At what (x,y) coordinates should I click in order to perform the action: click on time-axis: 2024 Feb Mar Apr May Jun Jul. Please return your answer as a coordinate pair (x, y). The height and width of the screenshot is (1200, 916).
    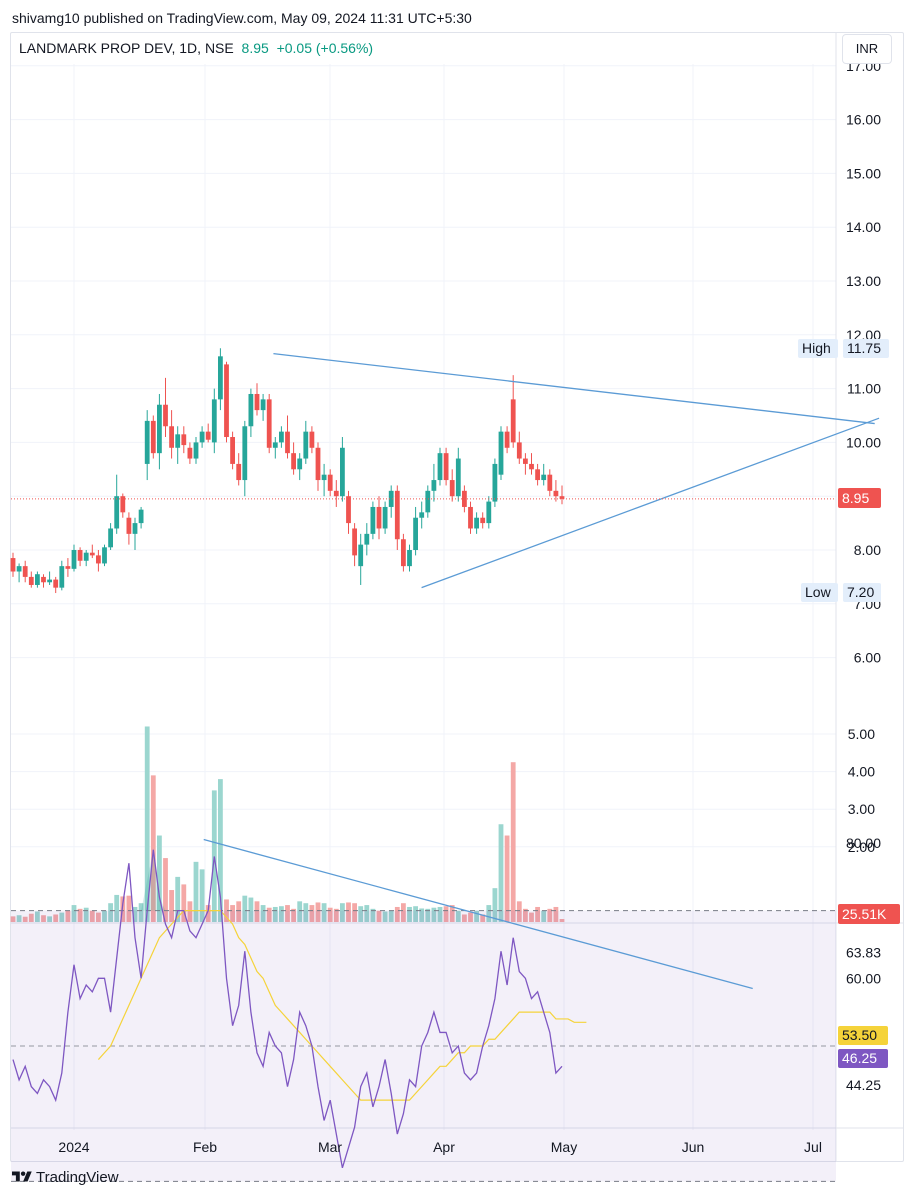
    Looking at the image, I should click on (440, 1147).